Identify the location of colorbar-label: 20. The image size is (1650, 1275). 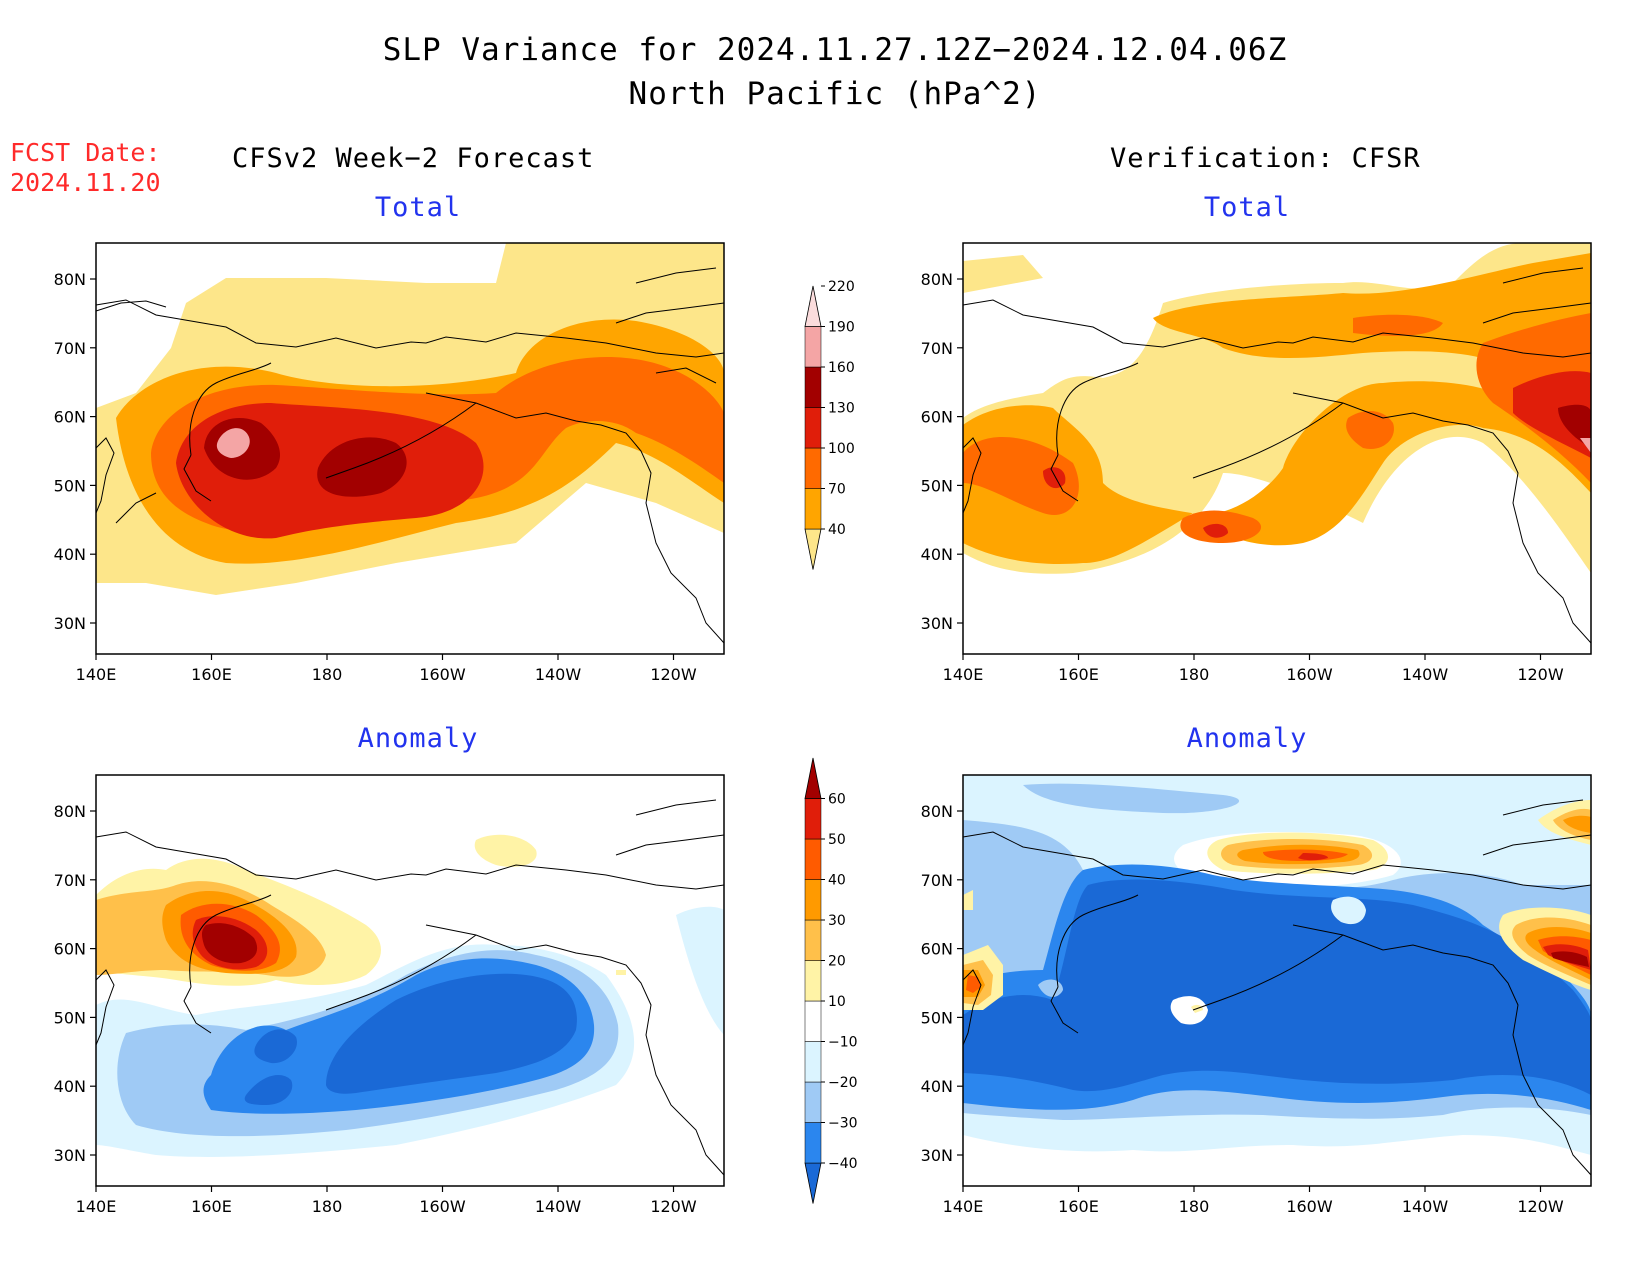
(837, 962).